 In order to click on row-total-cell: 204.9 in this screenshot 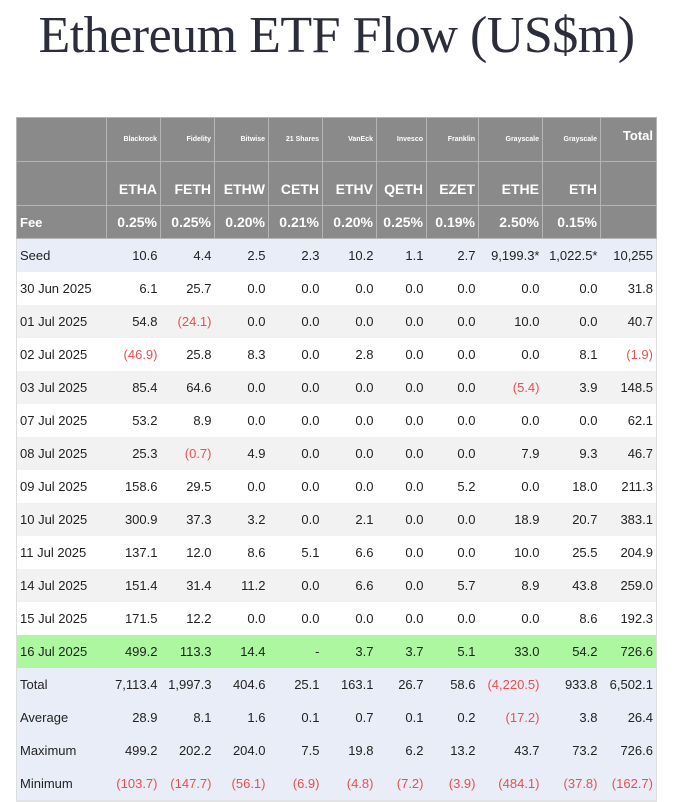, I will do `click(628, 552)`.